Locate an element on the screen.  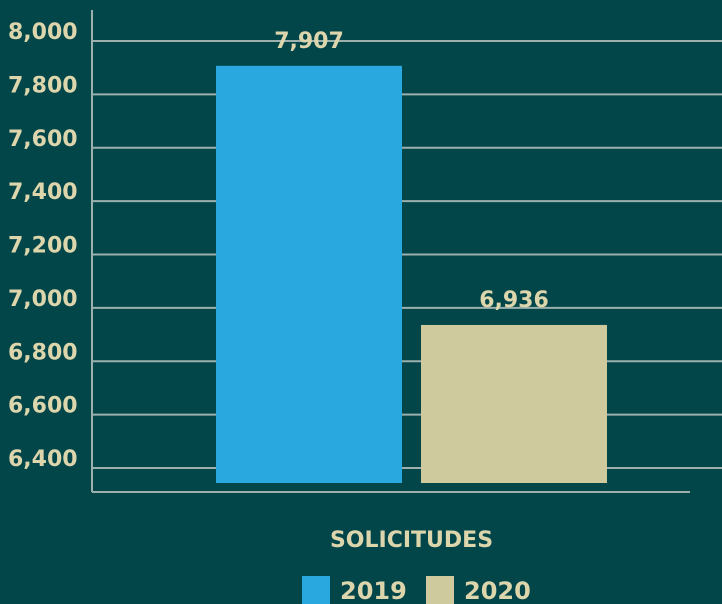
bar is located at coordinates (514, 403).